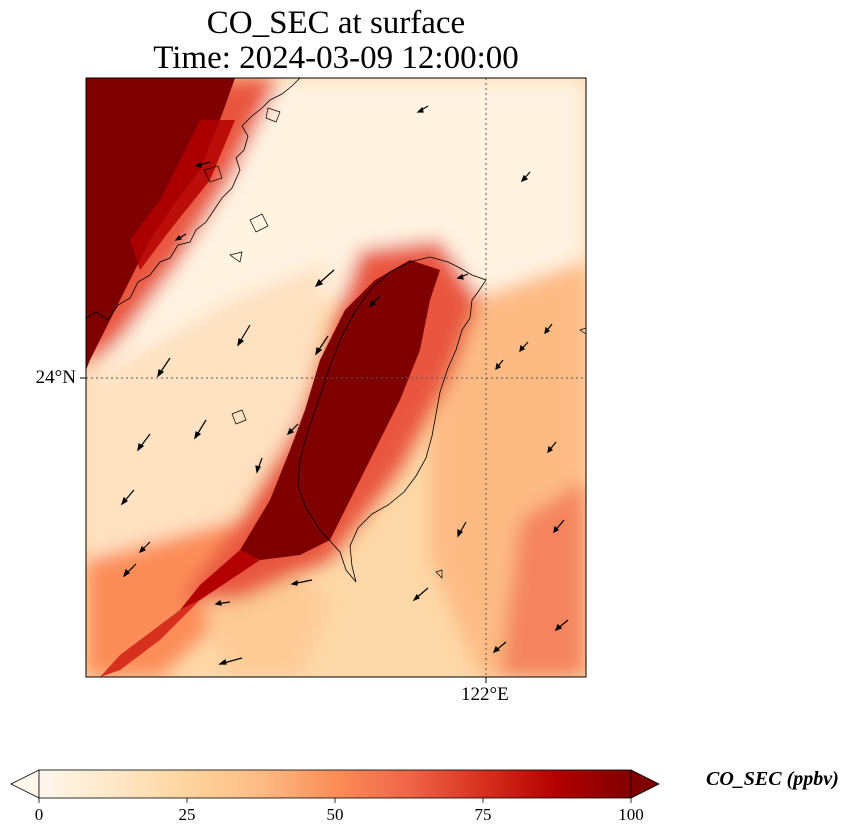  Describe the element at coordinates (55, 377) in the screenshot. I see `lat-tick-label: 24°N` at that location.